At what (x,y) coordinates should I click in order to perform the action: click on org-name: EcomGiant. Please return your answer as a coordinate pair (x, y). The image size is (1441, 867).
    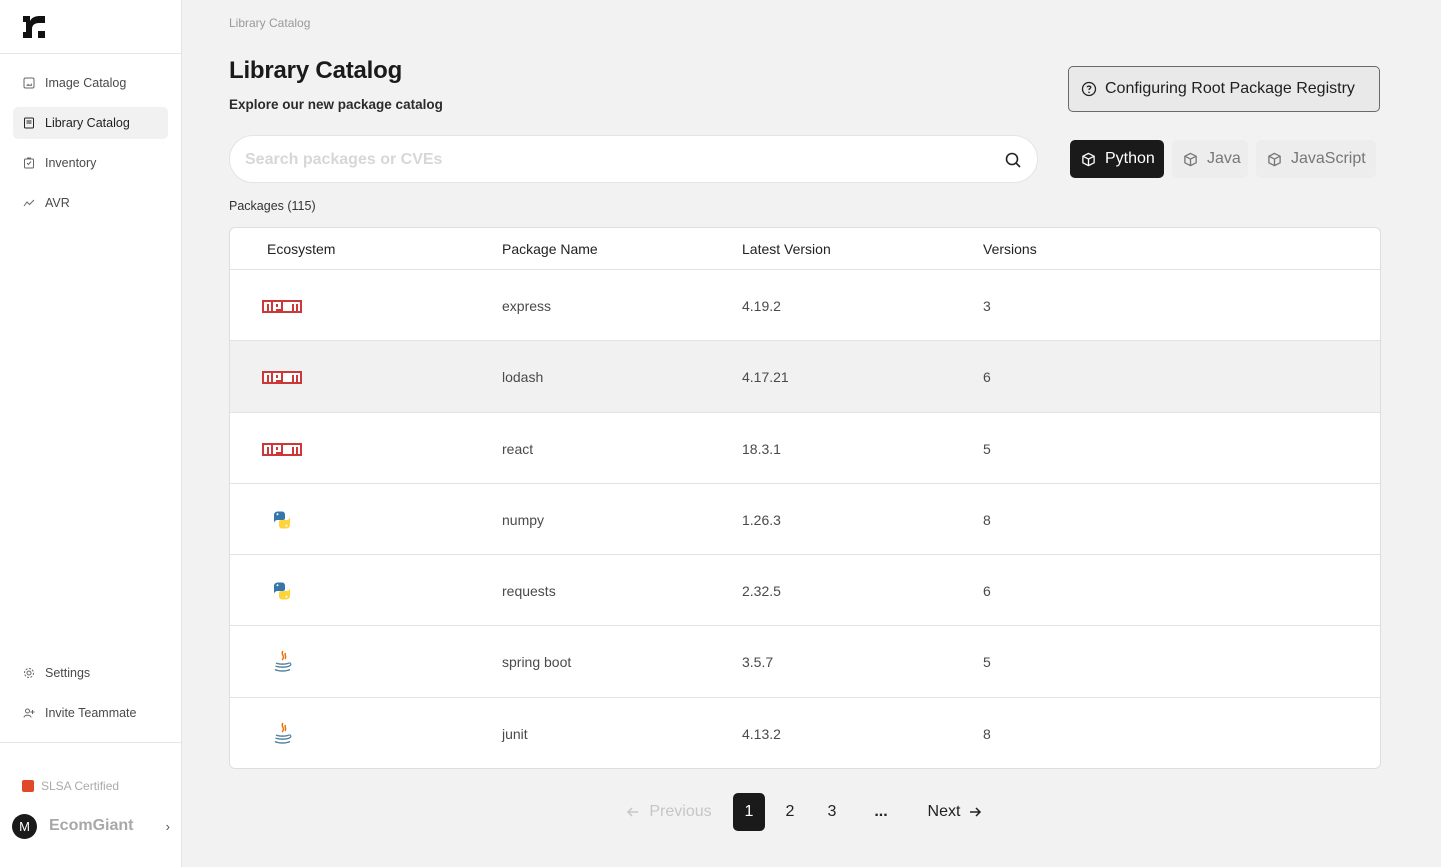
    Looking at the image, I should click on (91, 825).